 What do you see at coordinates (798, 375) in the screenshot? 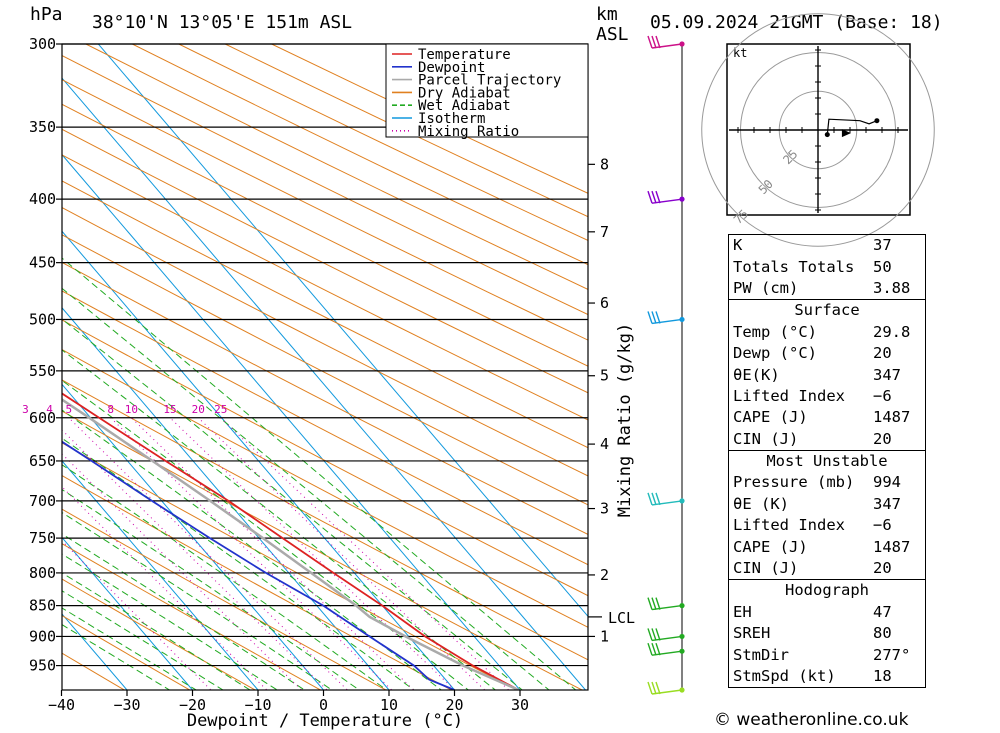
I see `index-label: θE(K)` at bounding box center [798, 375].